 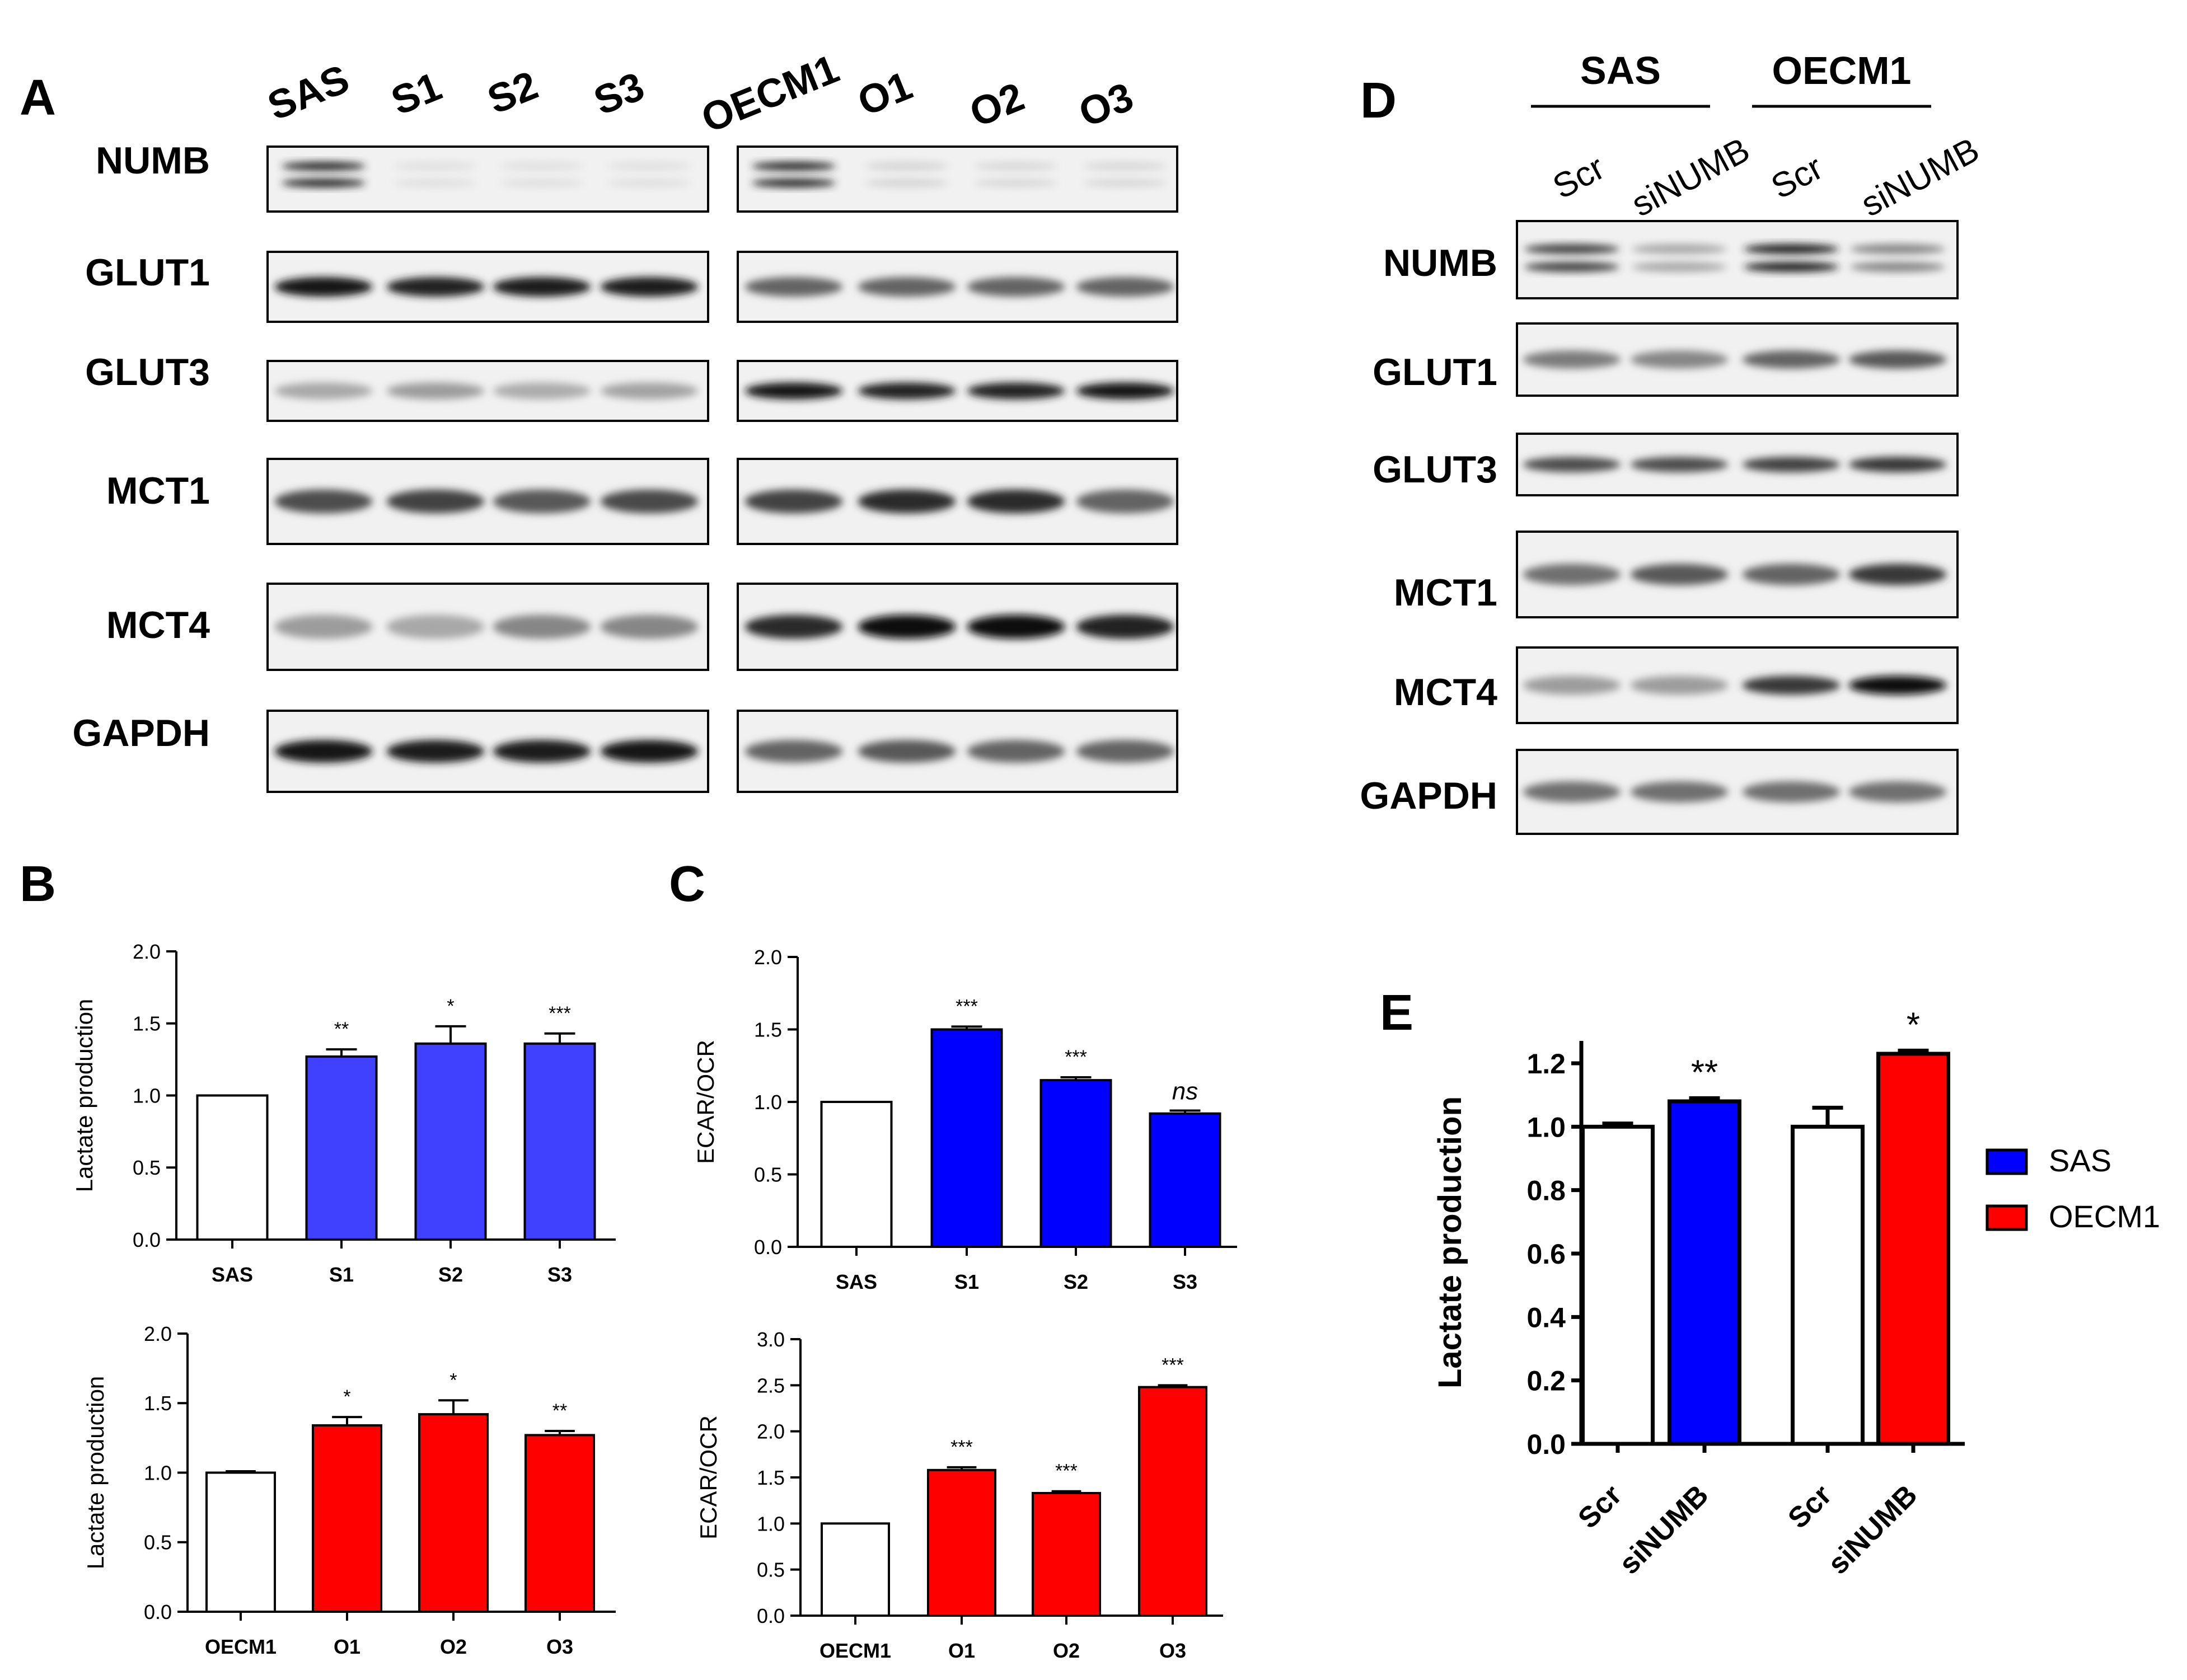 I want to click on bar-s3, so click(x=560, y=1142).